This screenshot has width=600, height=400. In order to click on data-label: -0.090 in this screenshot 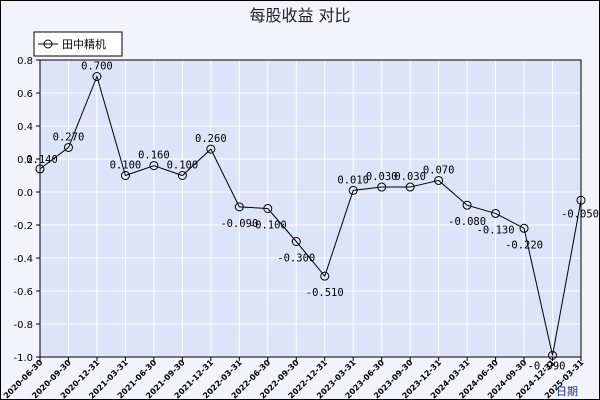, I will do `click(239, 224)`.